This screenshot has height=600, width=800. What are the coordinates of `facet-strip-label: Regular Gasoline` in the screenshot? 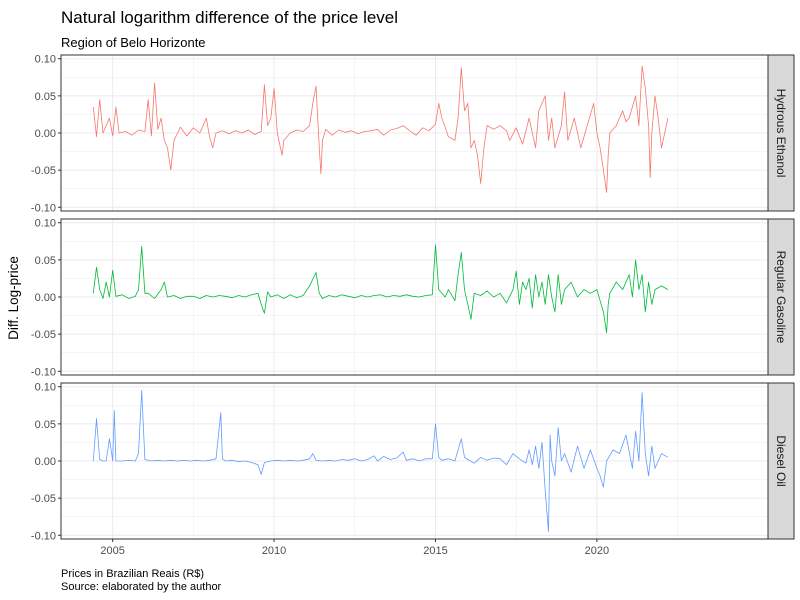 It's located at (781, 297).